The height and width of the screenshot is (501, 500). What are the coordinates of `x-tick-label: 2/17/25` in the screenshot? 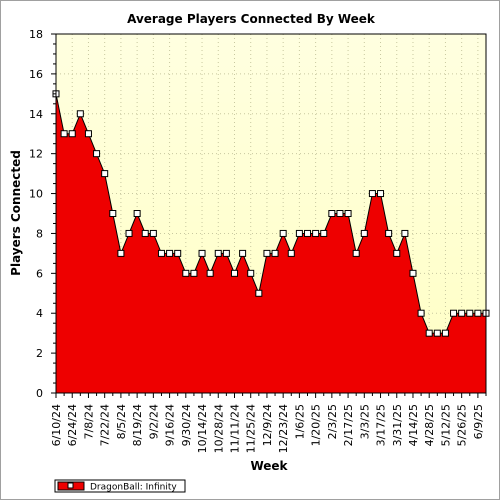 It's located at (348, 425).